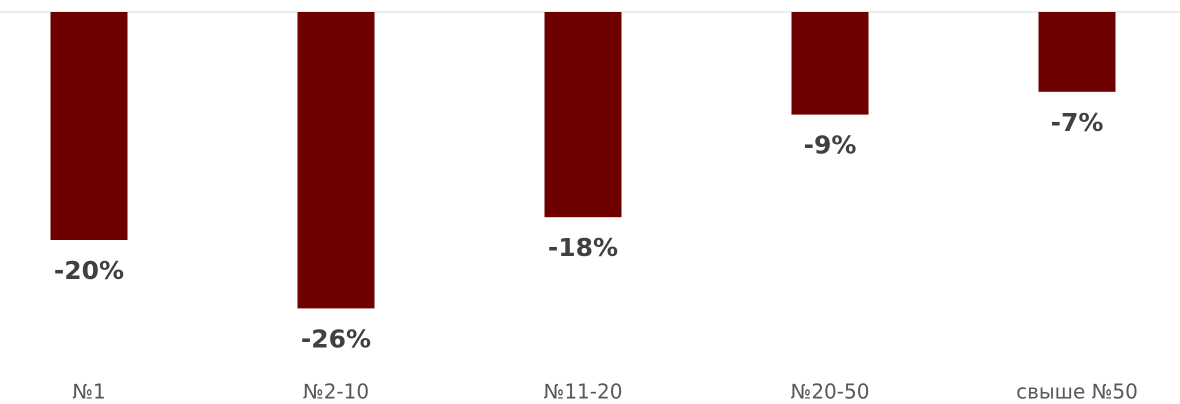 This screenshot has width=1180, height=404. Describe the element at coordinates (336, 392) in the screenshot. I see `x-tick-label: №2-10` at that location.